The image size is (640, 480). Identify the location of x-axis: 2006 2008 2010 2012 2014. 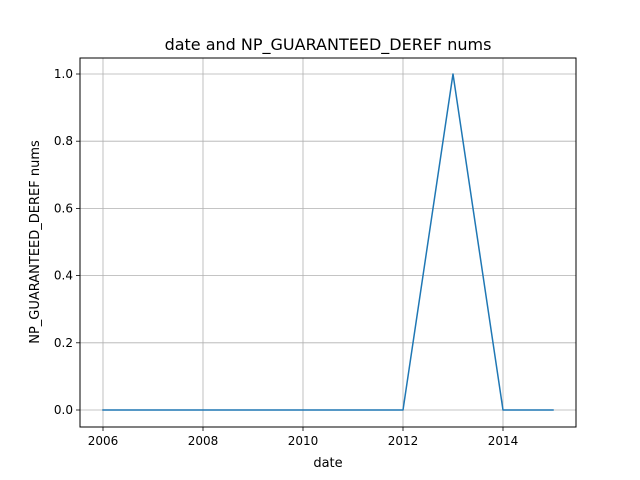
(303, 437).